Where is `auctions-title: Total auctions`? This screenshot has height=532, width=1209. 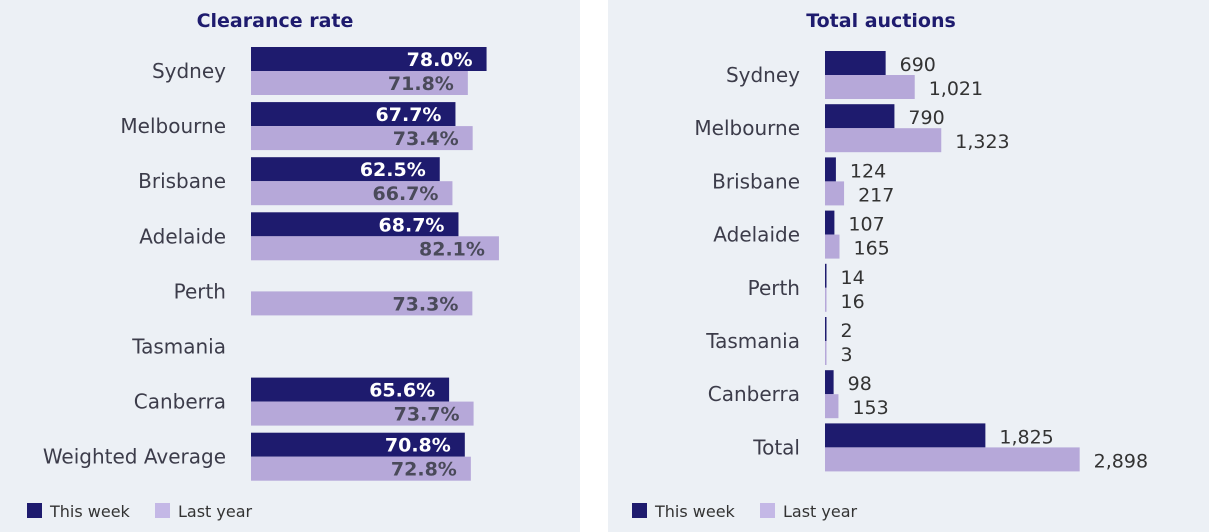 auctions-title: Total auctions is located at coordinates (881, 21).